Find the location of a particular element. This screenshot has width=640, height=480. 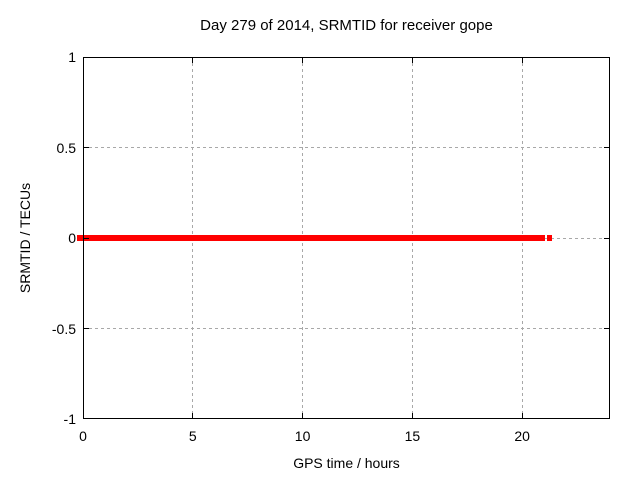

tick-y-left-0.5 is located at coordinates (86, 147).